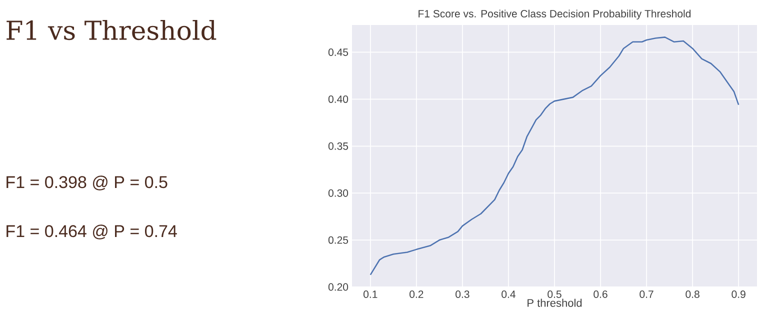  Describe the element at coordinates (338, 240) in the screenshot. I see `y-tick-label: 0.25` at that location.